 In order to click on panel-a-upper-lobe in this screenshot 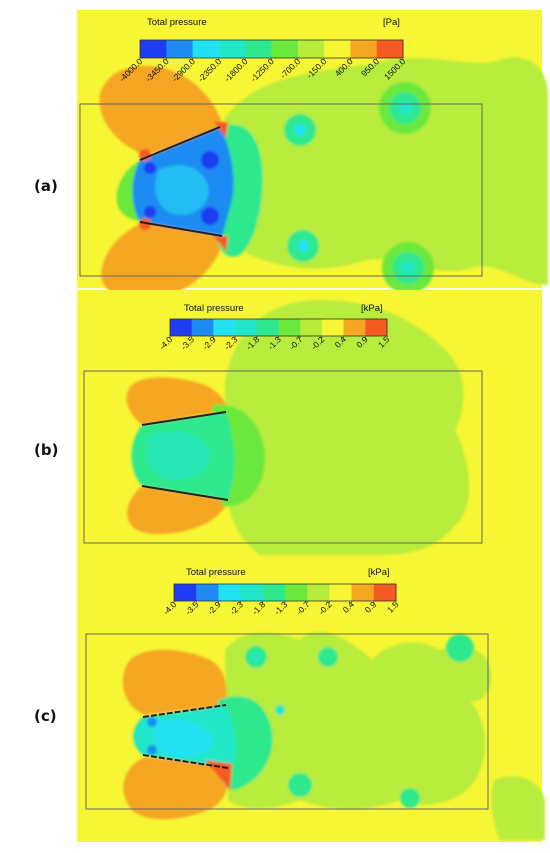, I will do `click(161, 110)`.